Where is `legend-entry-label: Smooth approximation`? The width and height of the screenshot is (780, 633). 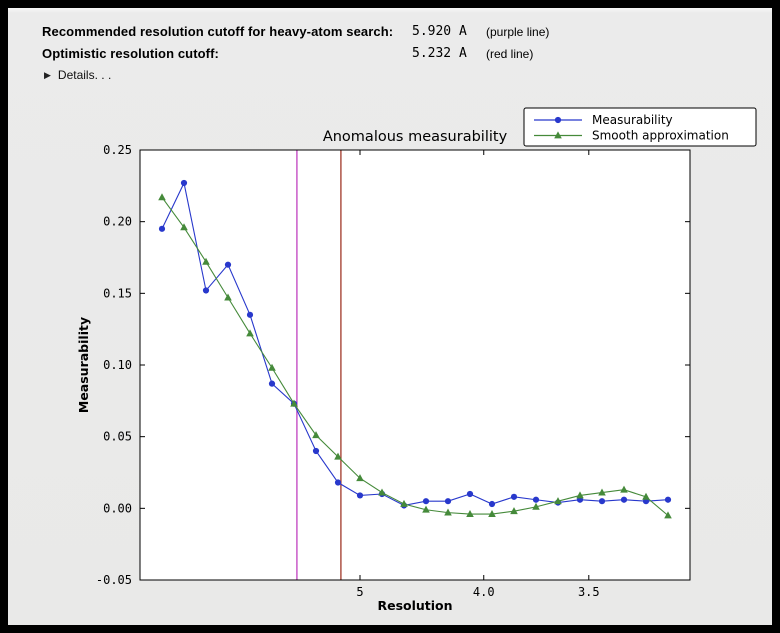 legend-entry-label: Smooth approximation is located at coordinates (660, 136).